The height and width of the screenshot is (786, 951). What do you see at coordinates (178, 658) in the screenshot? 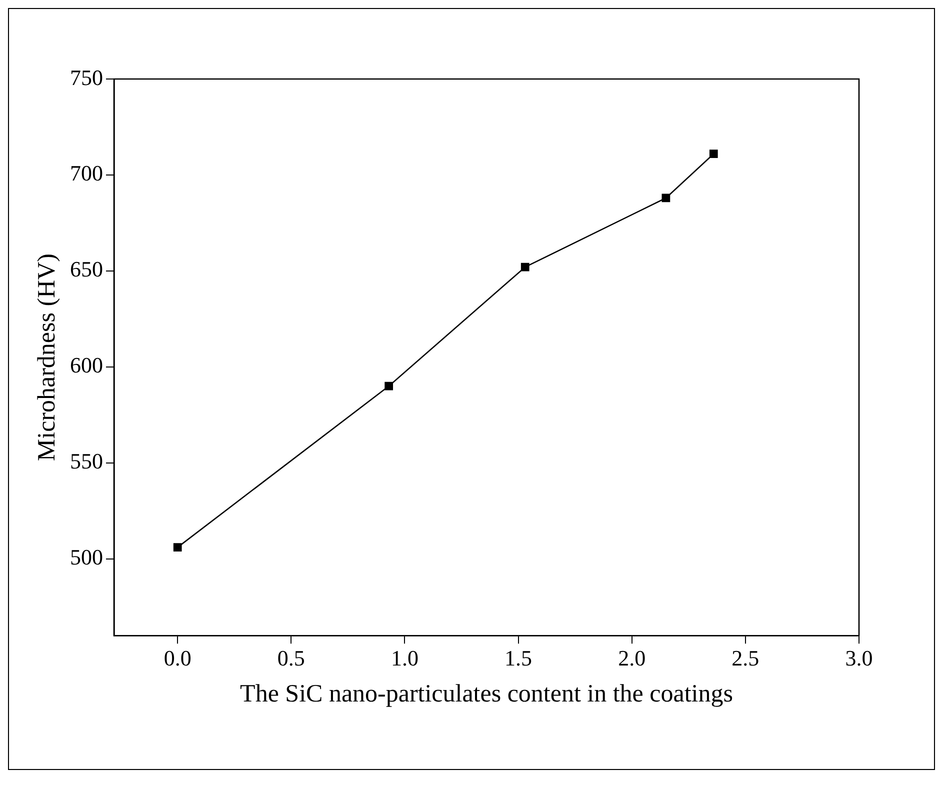
I see `x-tick-label: 0.0` at bounding box center [178, 658].